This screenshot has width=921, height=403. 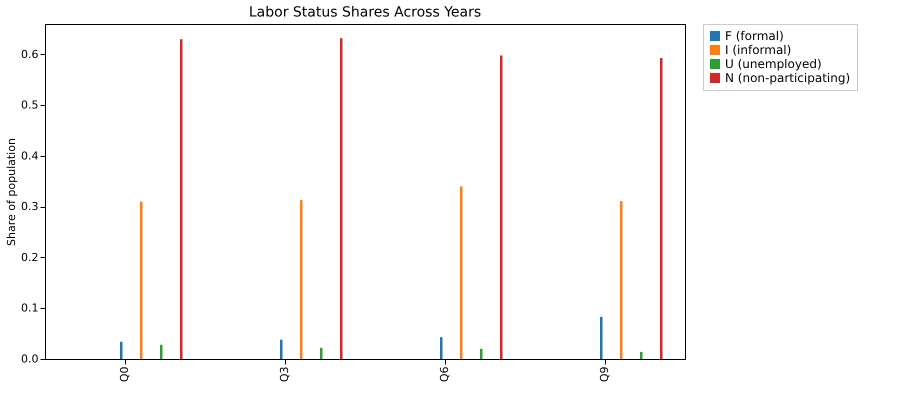 I want to click on legend-label: U (unemployed), so click(x=773, y=64).